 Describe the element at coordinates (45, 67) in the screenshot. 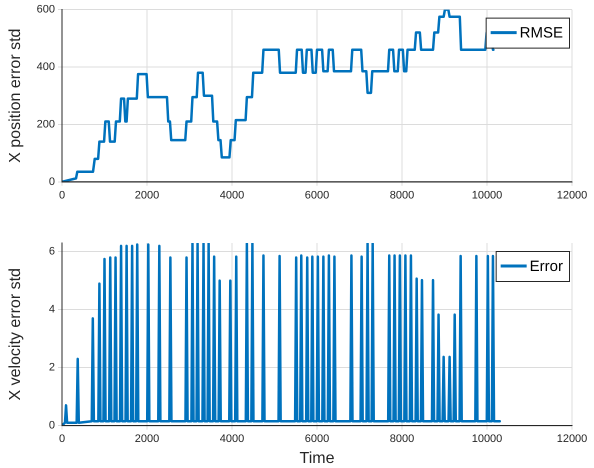

I see `y-tick-label: 400` at that location.